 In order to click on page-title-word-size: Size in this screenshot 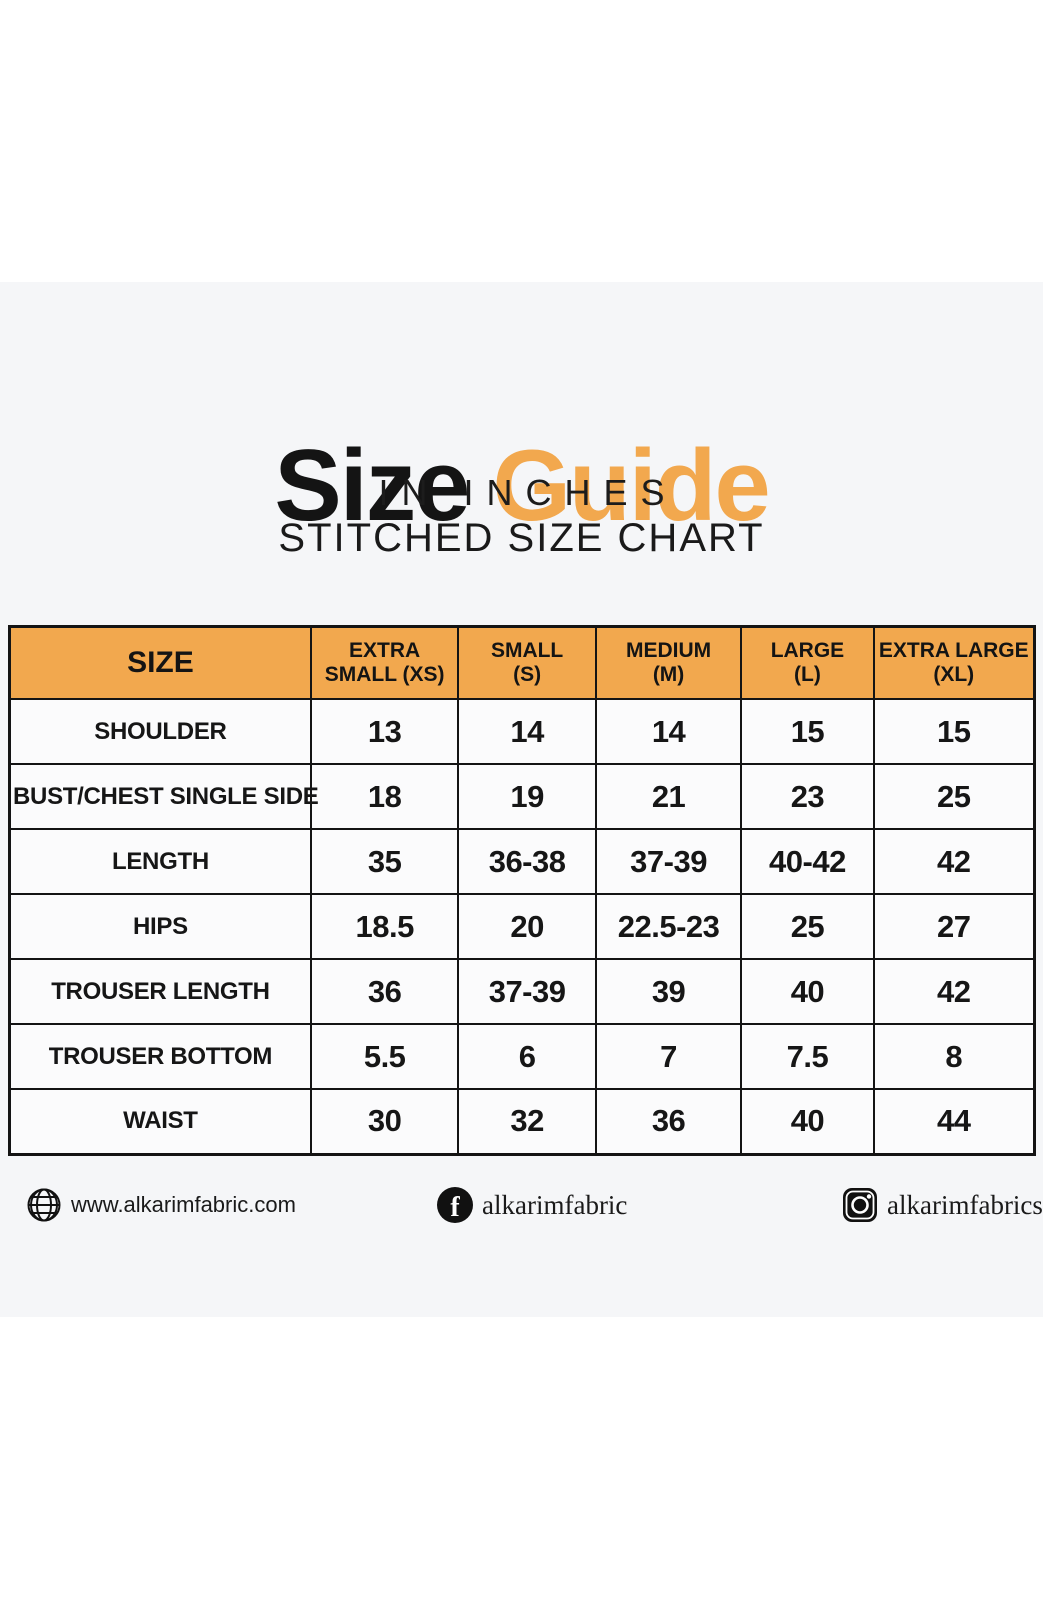, I will do `click(372, 485)`.